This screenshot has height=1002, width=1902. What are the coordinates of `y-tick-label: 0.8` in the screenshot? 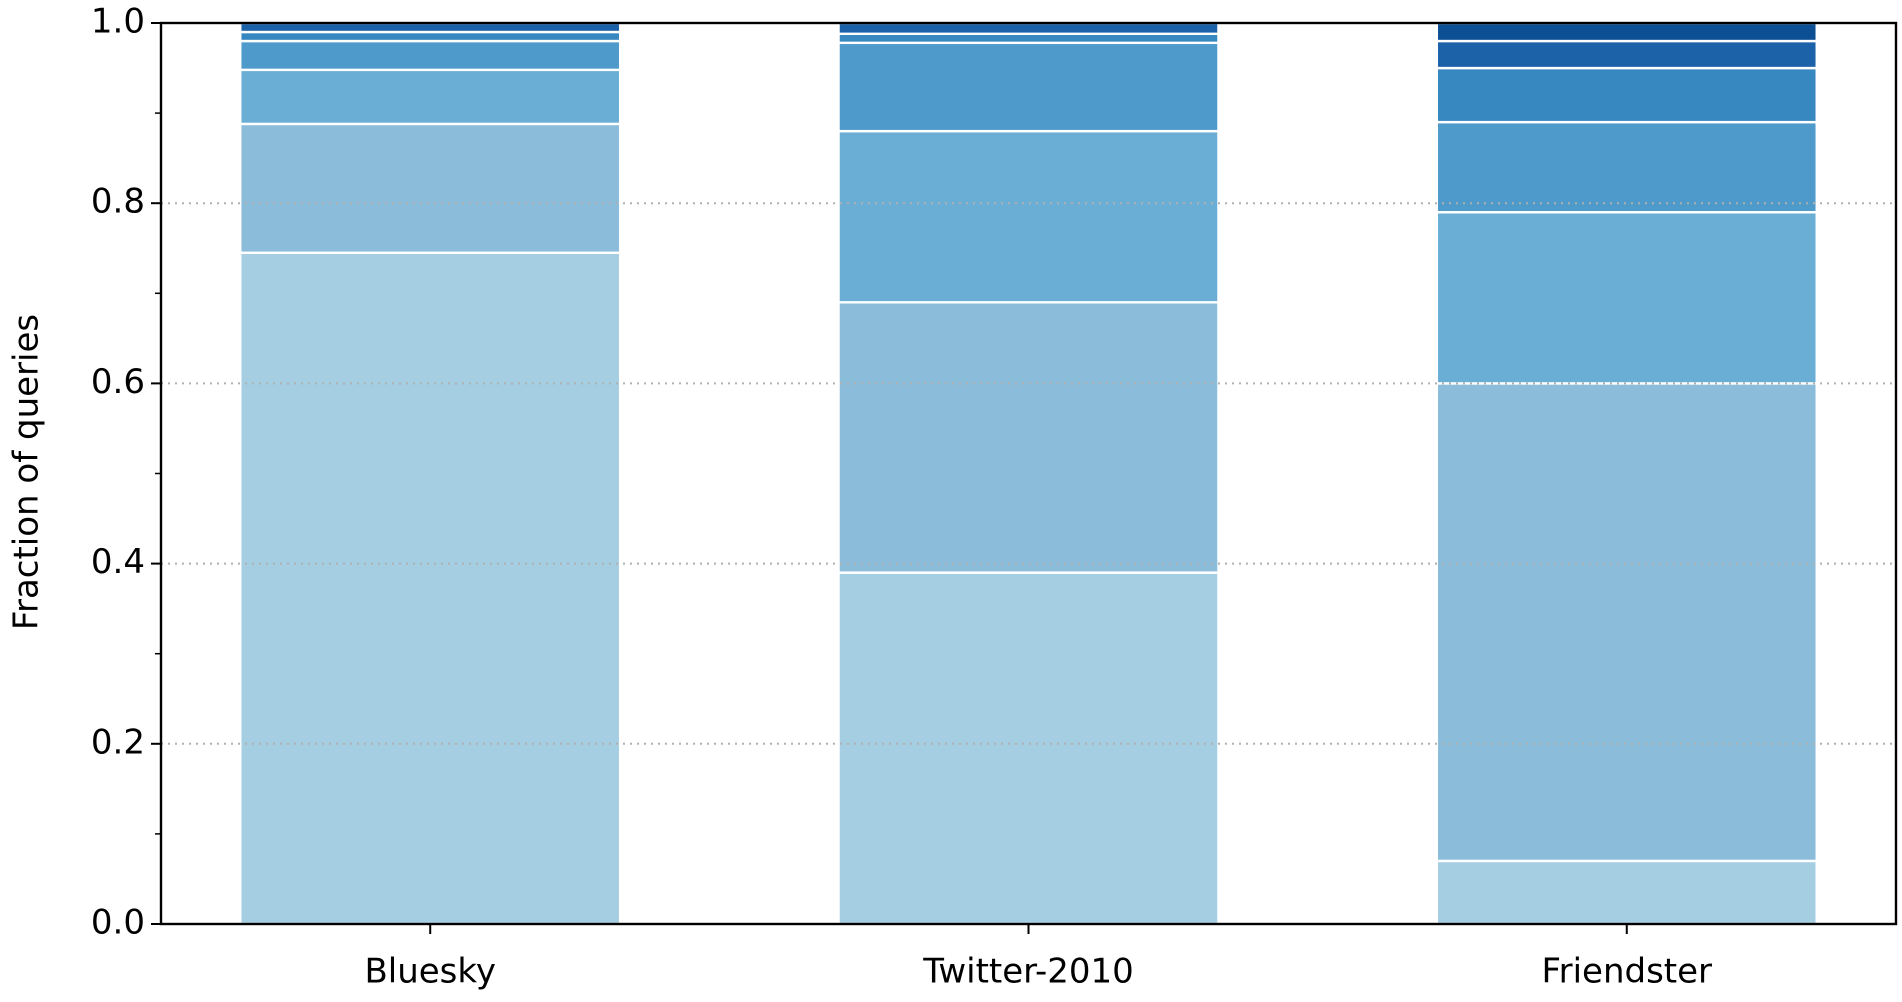 It's located at (118, 202).